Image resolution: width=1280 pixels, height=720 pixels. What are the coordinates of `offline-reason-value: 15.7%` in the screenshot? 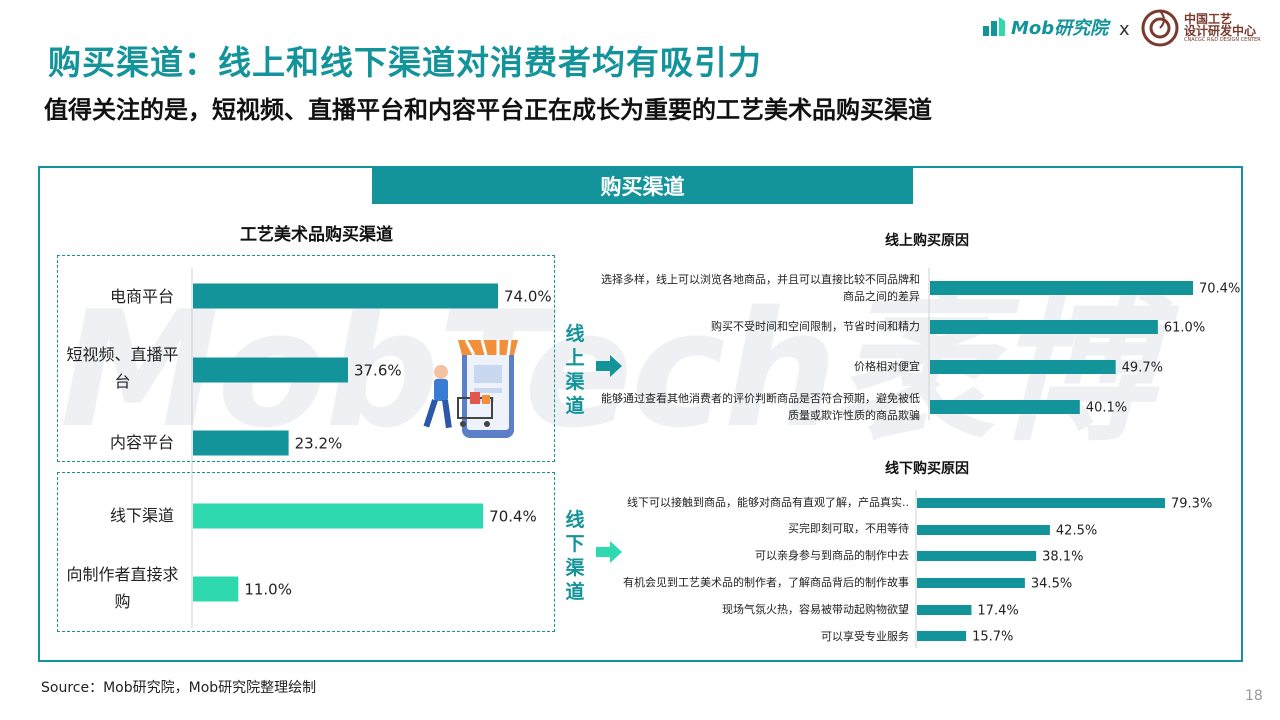 It's located at (992, 637).